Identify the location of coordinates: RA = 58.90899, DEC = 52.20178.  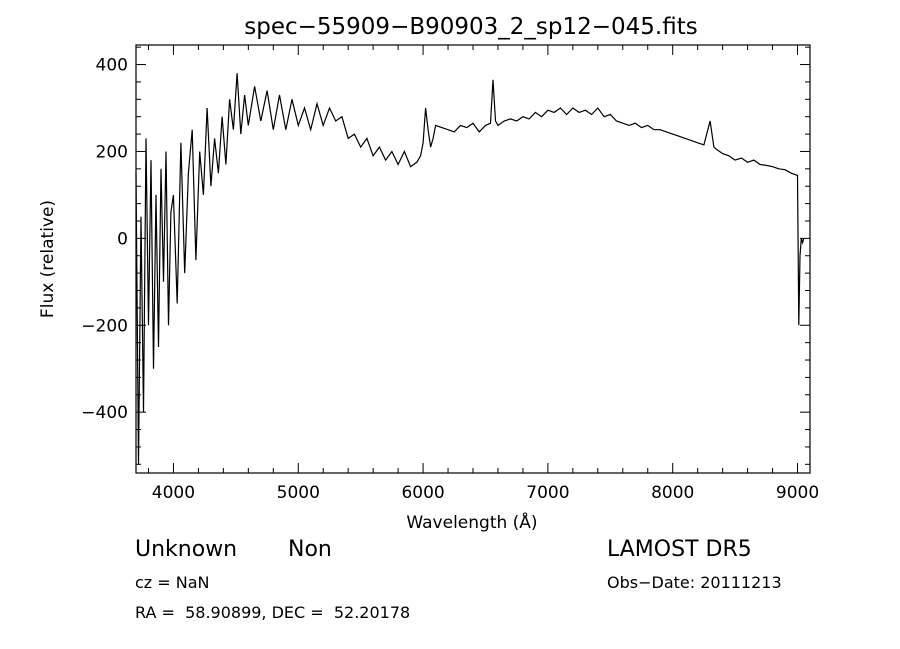
(273, 612).